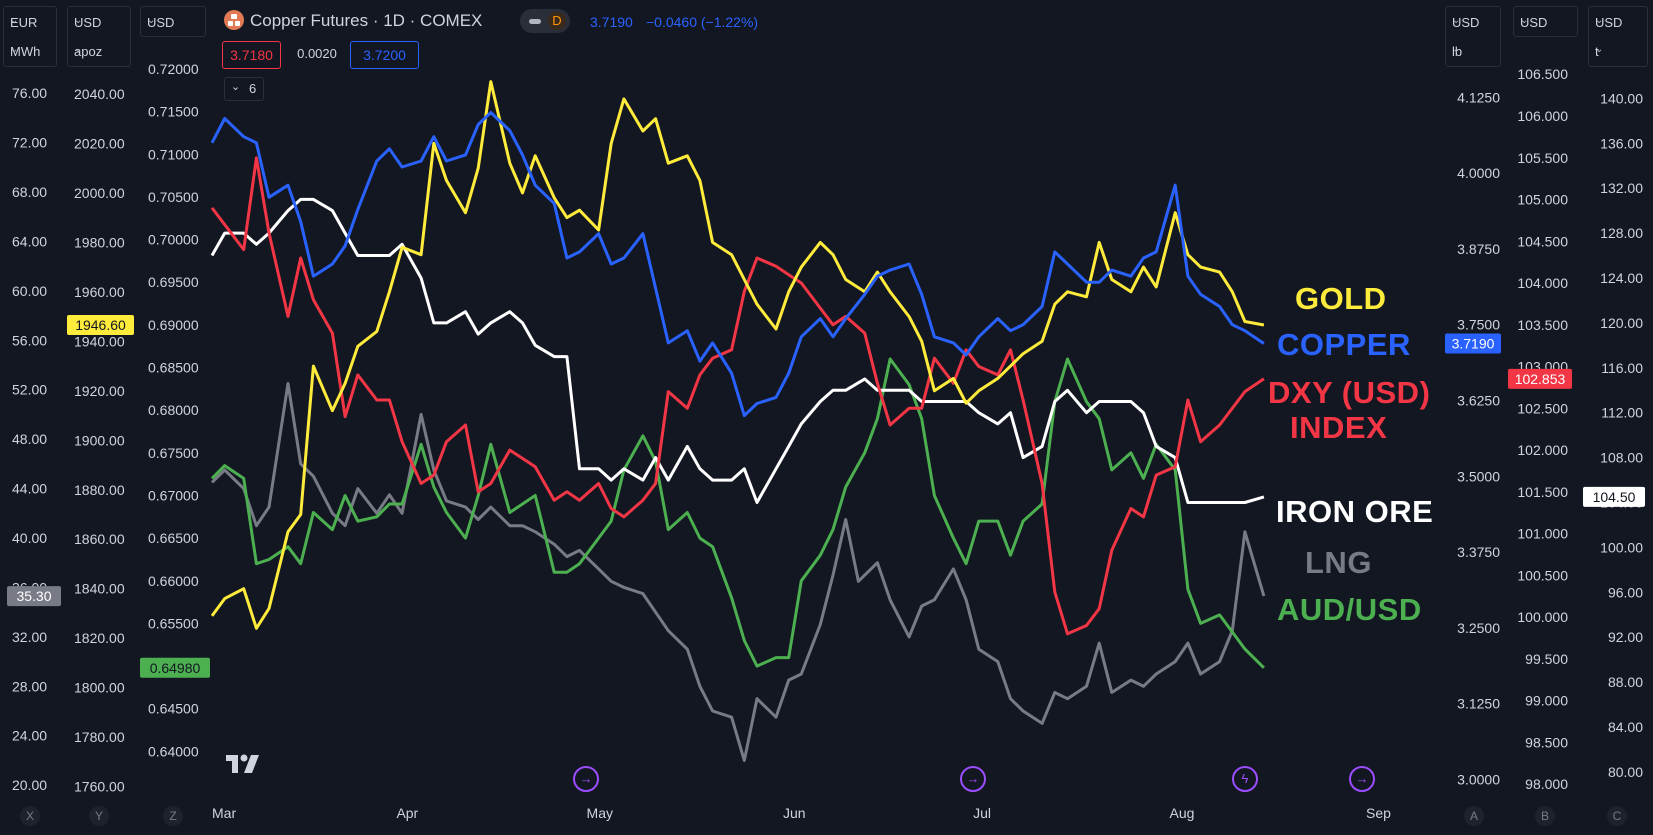 This screenshot has width=1653, height=835. I want to click on last-value-label-z: 0.64980, so click(175, 668).